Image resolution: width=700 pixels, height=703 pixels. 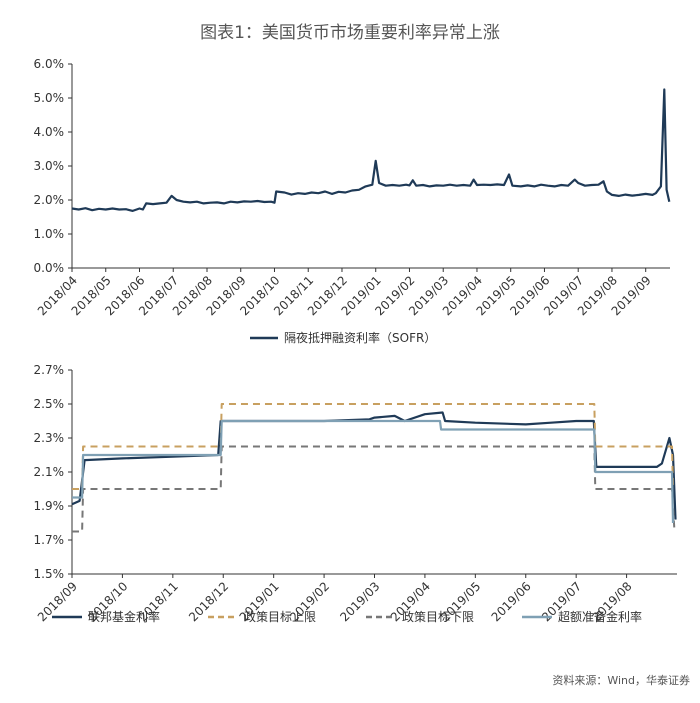 What do you see at coordinates (49, 472) in the screenshot?
I see `y-tick-label: 2.1%` at bounding box center [49, 472].